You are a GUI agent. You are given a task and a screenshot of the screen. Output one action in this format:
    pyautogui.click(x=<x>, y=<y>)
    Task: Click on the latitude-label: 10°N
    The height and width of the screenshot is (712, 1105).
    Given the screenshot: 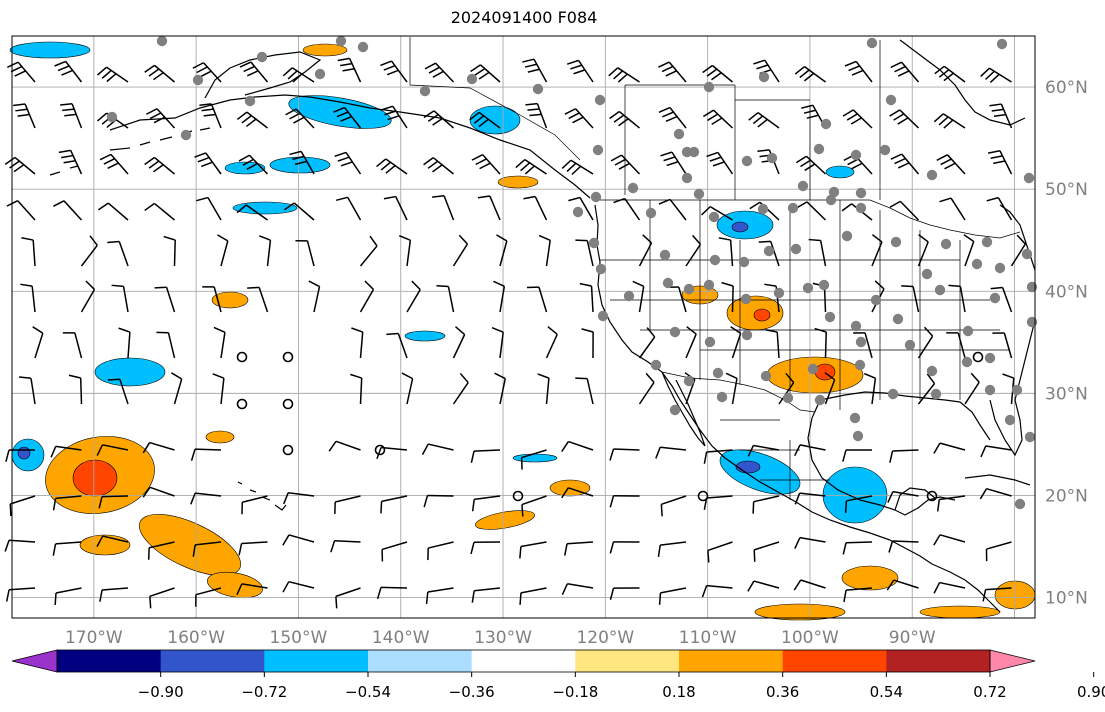 What is the action you would take?
    pyautogui.click(x=1066, y=599)
    